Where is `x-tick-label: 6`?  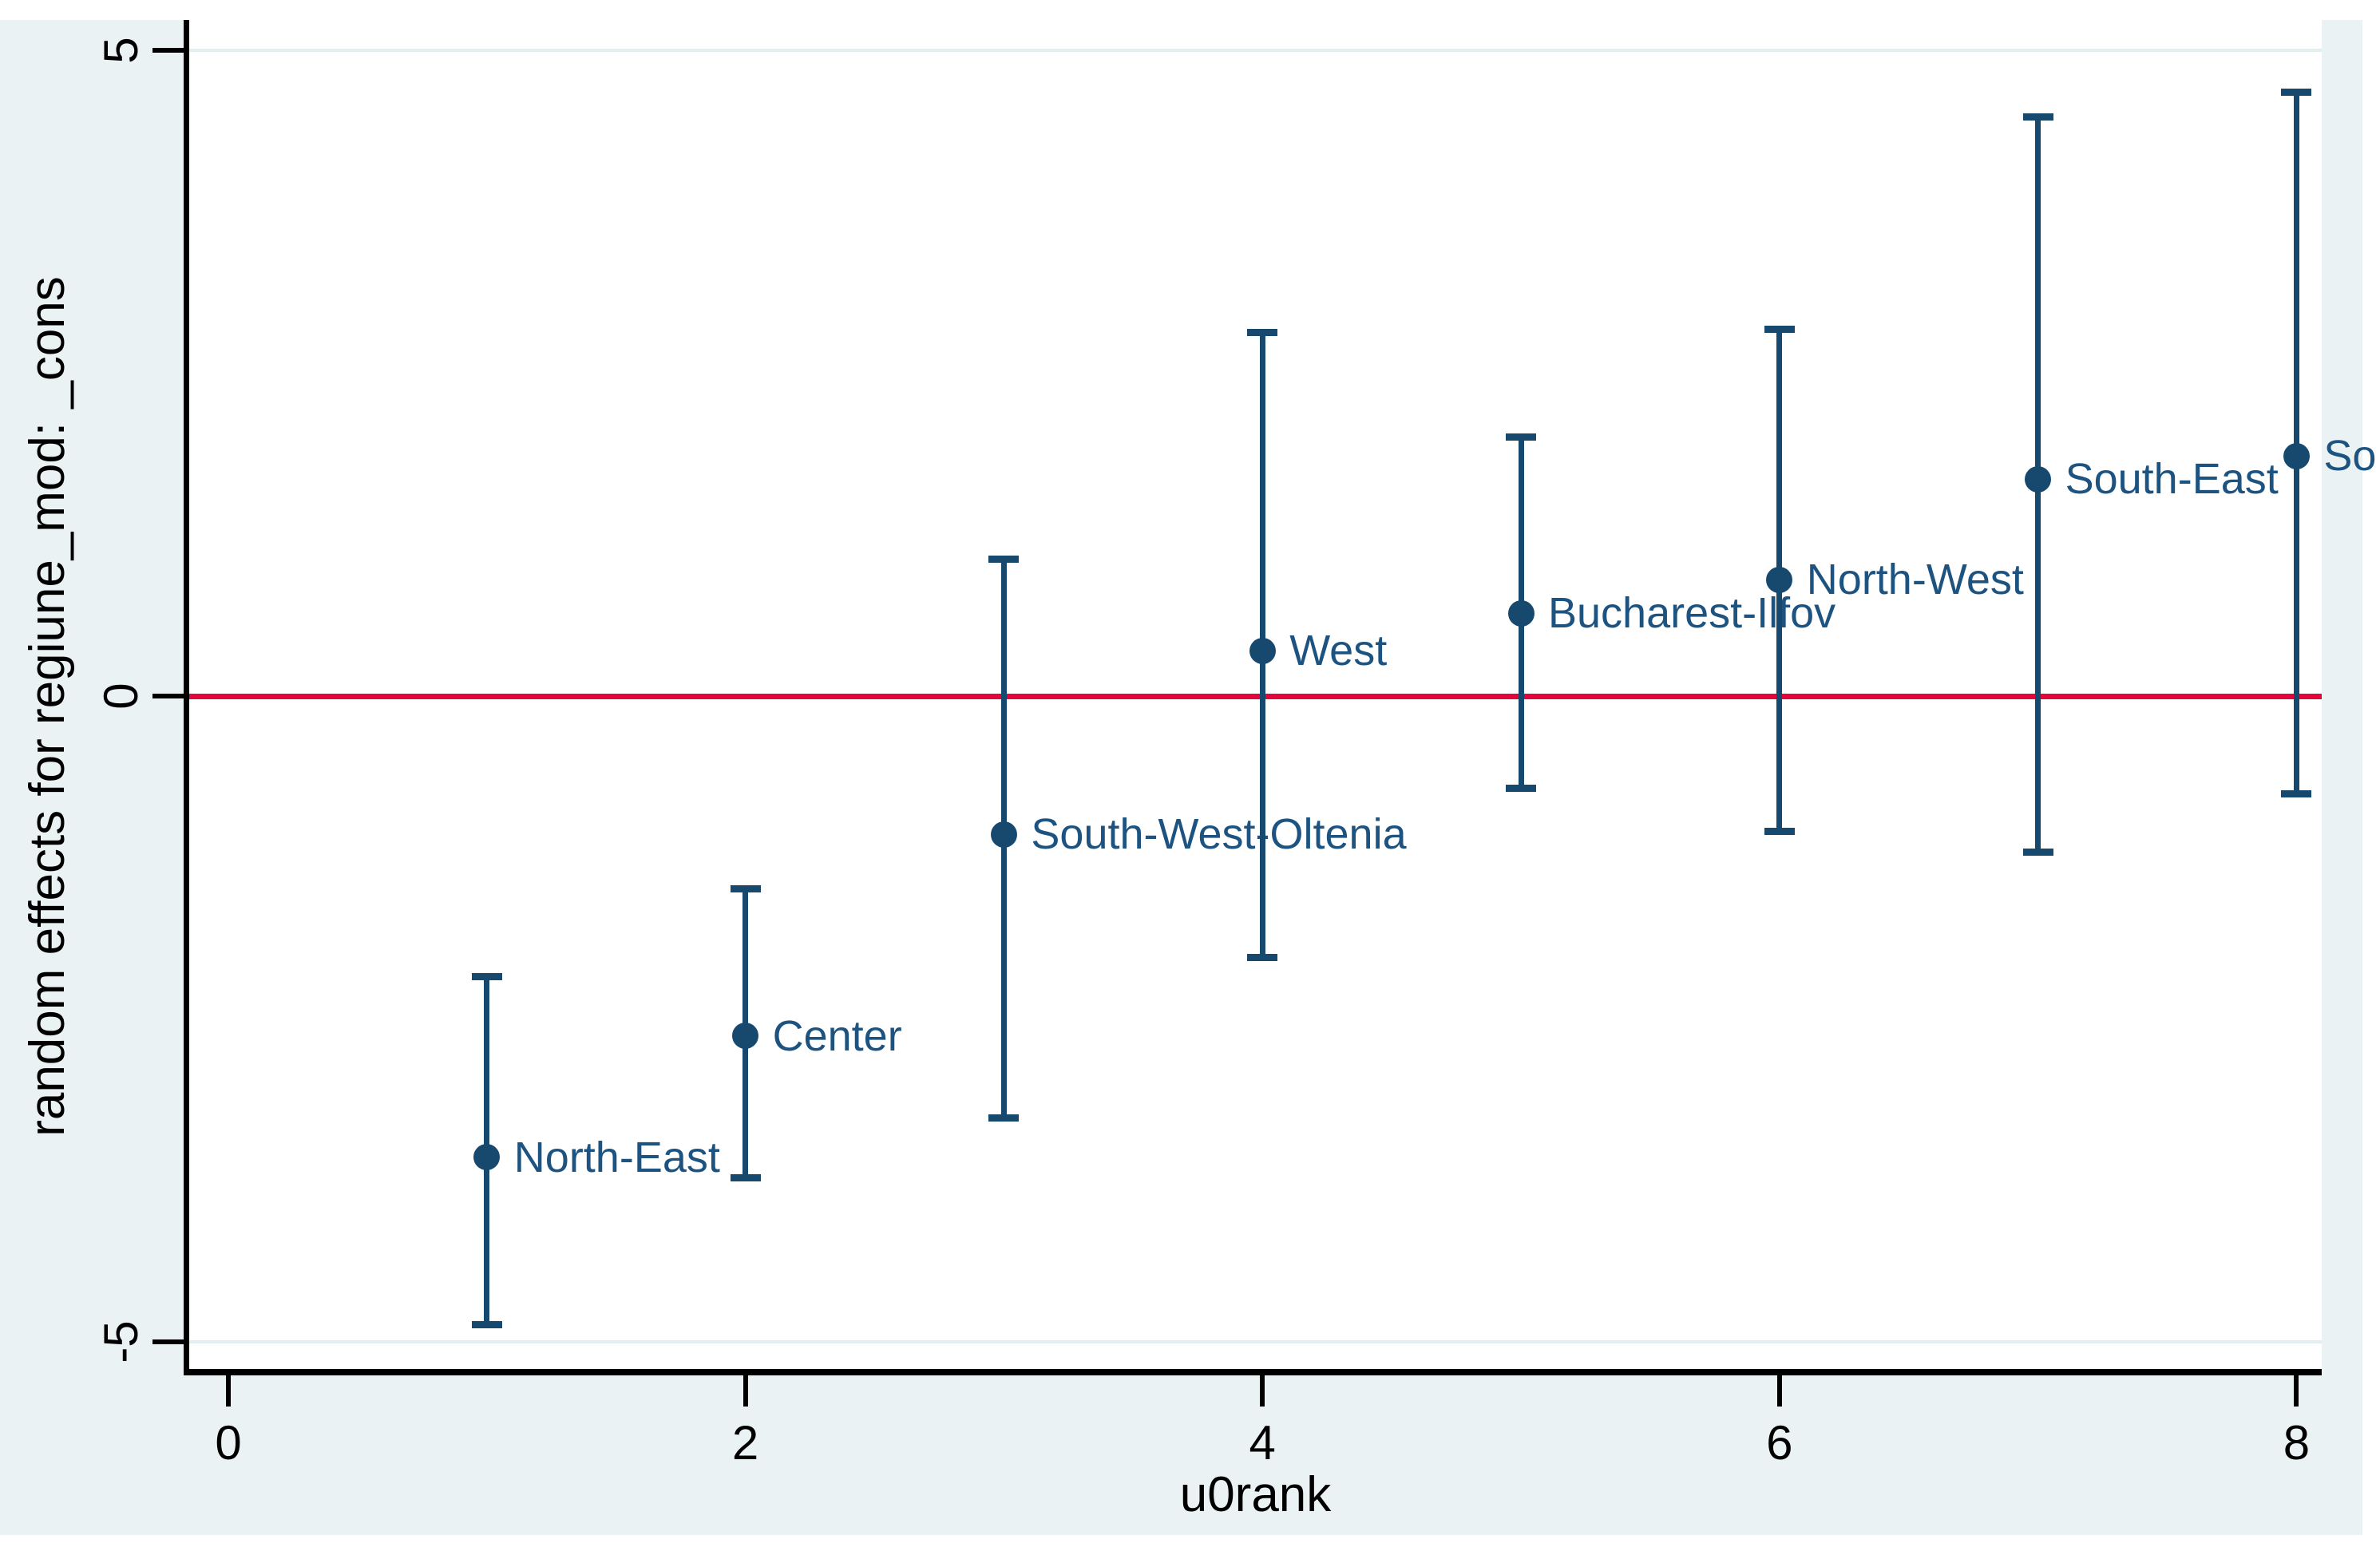
x-tick-label: 6 is located at coordinates (1780, 1443).